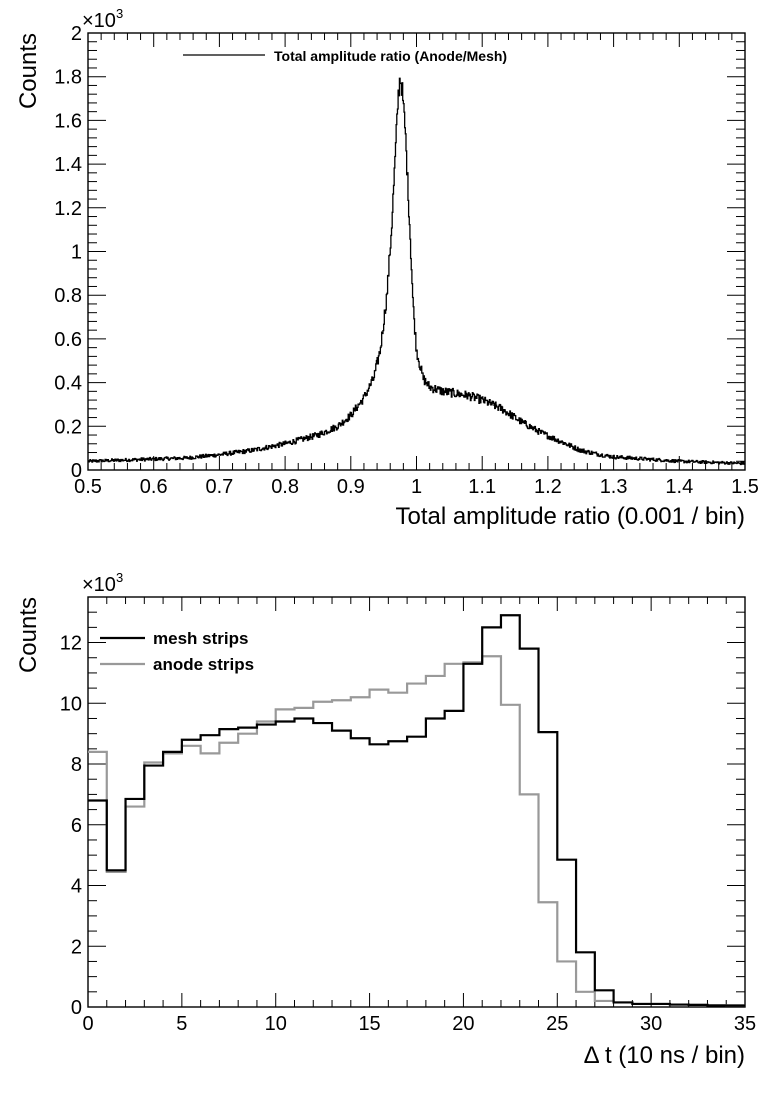 Image resolution: width=767 pixels, height=1095 pixels. What do you see at coordinates (369, 1024) in the screenshot?
I see `bottom-x-tick-label: 15` at bounding box center [369, 1024].